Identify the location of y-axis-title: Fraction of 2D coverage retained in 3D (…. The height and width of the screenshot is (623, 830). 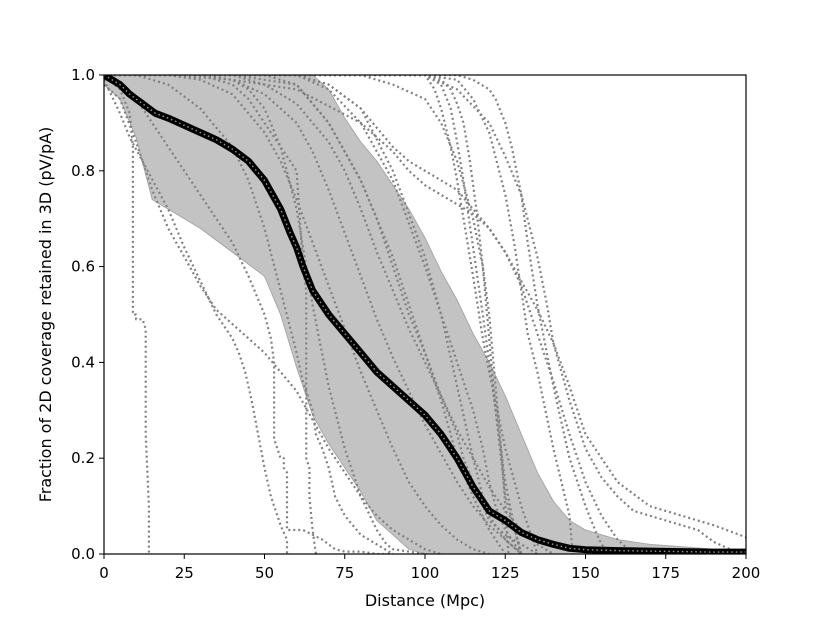
(45, 315).